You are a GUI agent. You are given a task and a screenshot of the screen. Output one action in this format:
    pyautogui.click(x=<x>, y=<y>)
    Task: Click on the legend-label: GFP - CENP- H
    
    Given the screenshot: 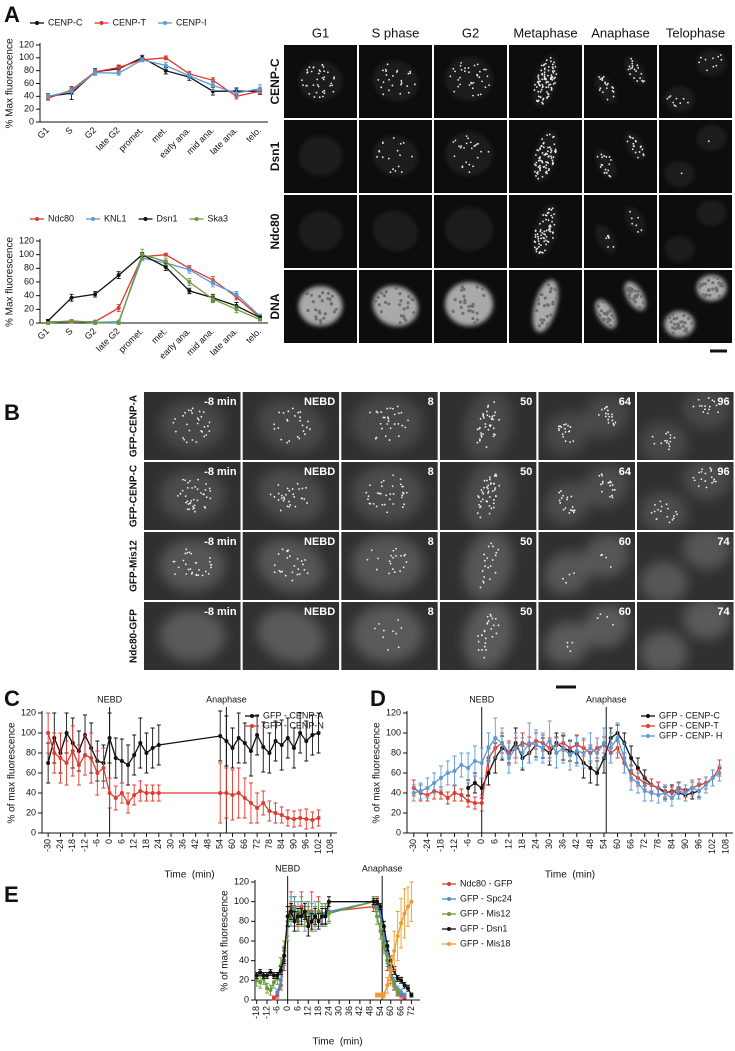 What is the action you would take?
    pyautogui.click(x=690, y=735)
    